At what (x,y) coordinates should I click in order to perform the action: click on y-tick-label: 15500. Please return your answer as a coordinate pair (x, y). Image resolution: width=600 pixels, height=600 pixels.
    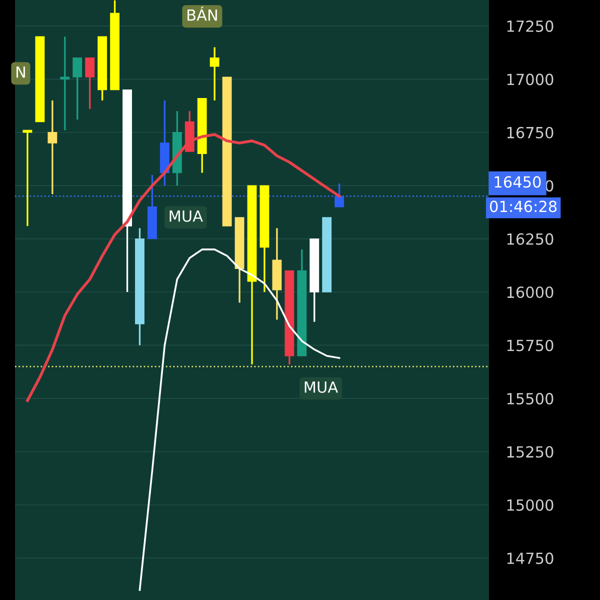
    Looking at the image, I should click on (530, 398).